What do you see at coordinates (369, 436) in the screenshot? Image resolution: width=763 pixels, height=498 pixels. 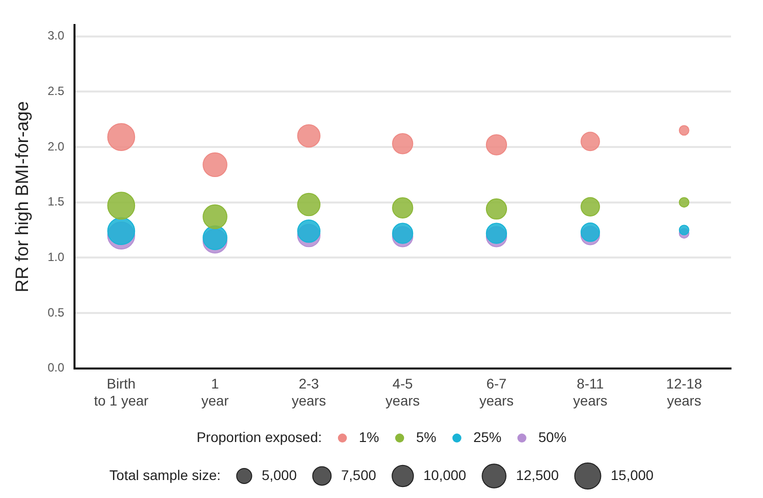 I see `legend-label: 1%` at bounding box center [369, 436].